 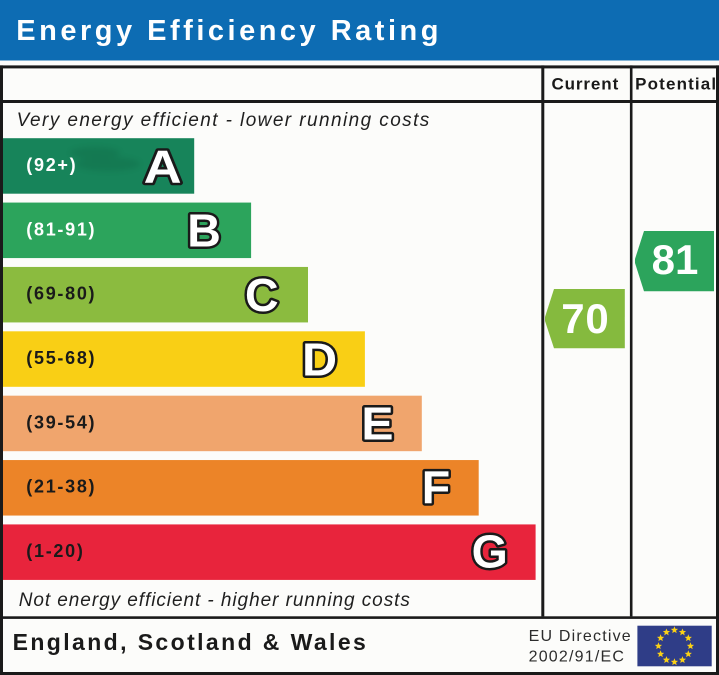 What do you see at coordinates (319, 361) in the screenshot?
I see `svg-text: D` at bounding box center [319, 361].